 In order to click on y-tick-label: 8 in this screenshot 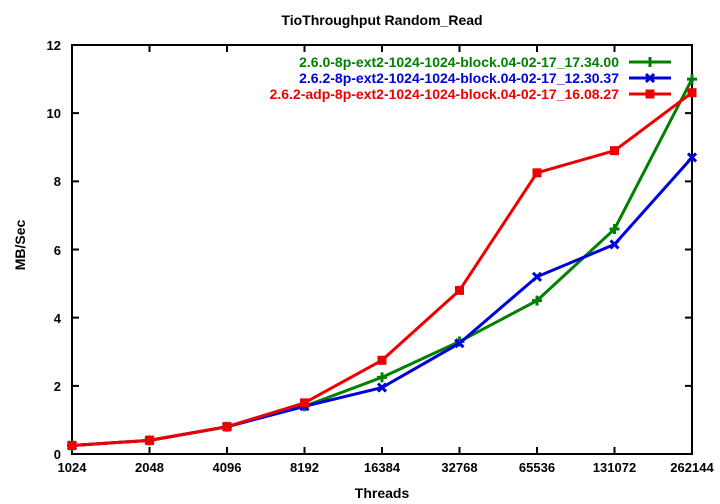, I will do `click(57, 182)`.